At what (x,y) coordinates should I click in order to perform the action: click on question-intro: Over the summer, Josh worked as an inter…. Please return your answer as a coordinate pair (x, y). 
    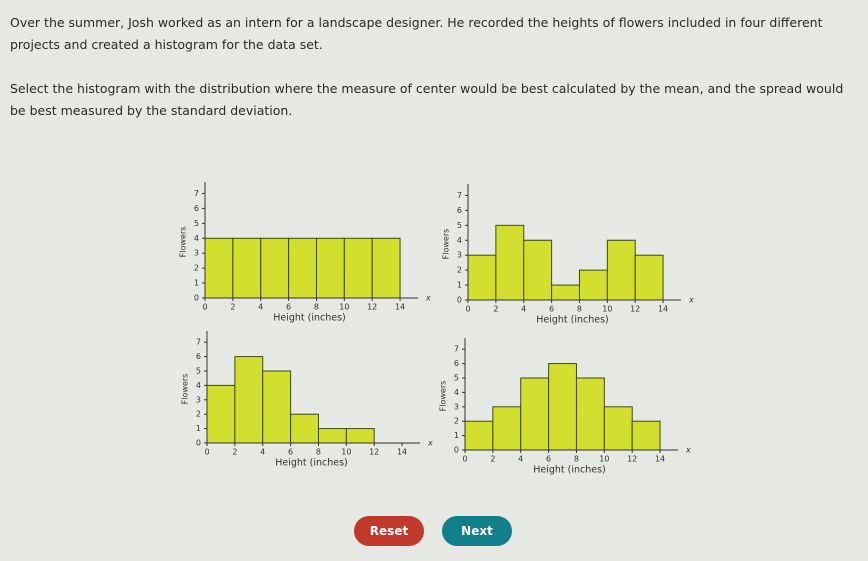
    Looking at the image, I should click on (416, 33).